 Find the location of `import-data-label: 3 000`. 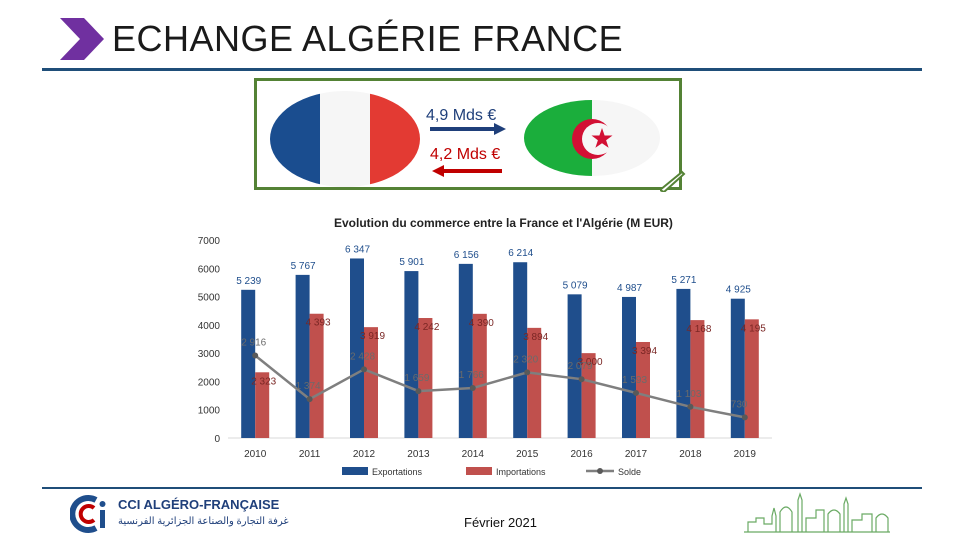

import-data-label: 3 000 is located at coordinates (590, 362).